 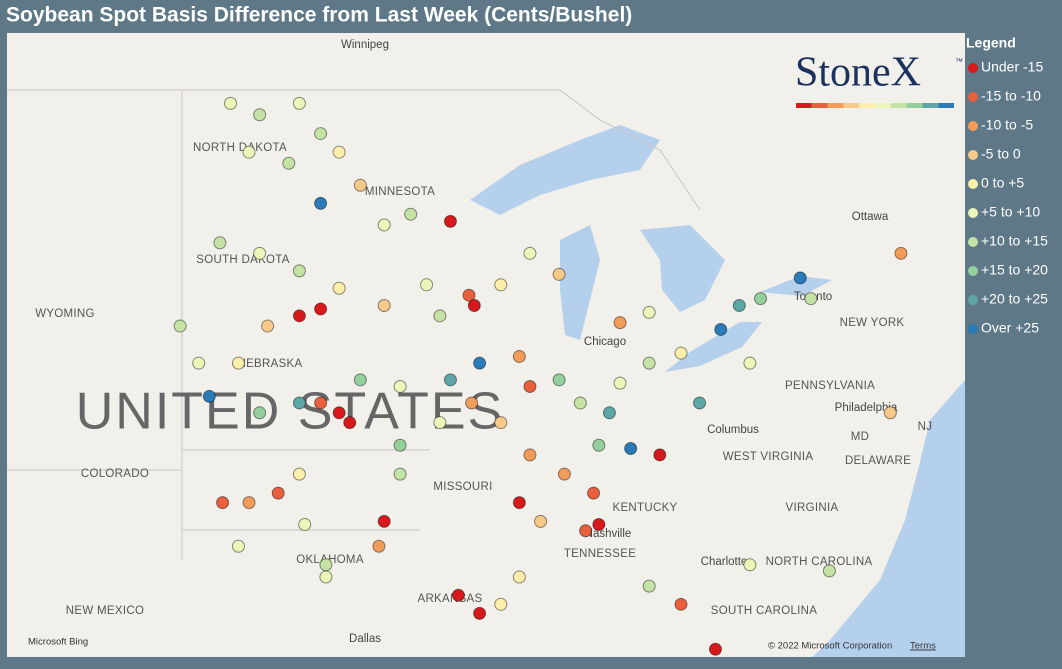 I want to click on place-label: Philadelphia, so click(x=866, y=408).